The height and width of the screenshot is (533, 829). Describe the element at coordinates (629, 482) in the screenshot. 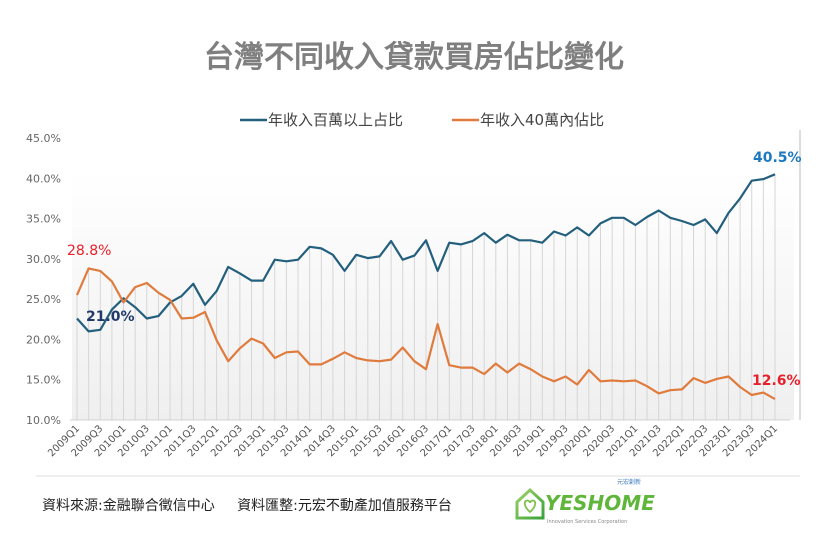

I see `logo-chinese: 元宏創新` at that location.